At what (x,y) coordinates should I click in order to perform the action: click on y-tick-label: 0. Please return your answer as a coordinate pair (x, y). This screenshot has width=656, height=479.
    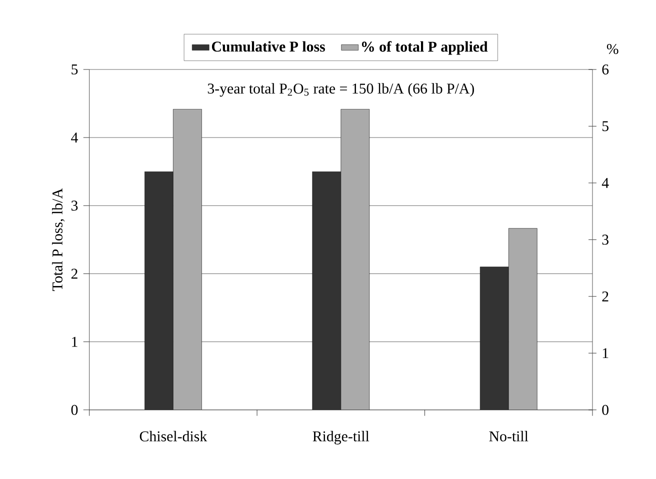
    Looking at the image, I should click on (74, 409).